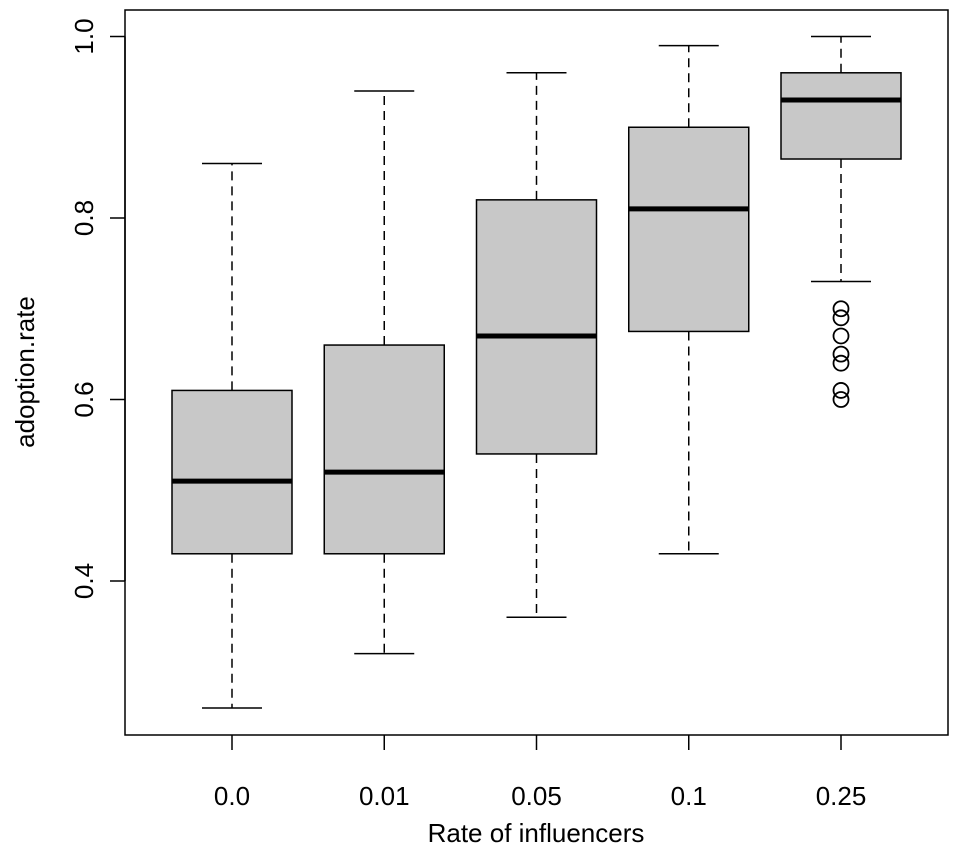  I want to click on x-tick-label: 0.25, so click(841, 796).